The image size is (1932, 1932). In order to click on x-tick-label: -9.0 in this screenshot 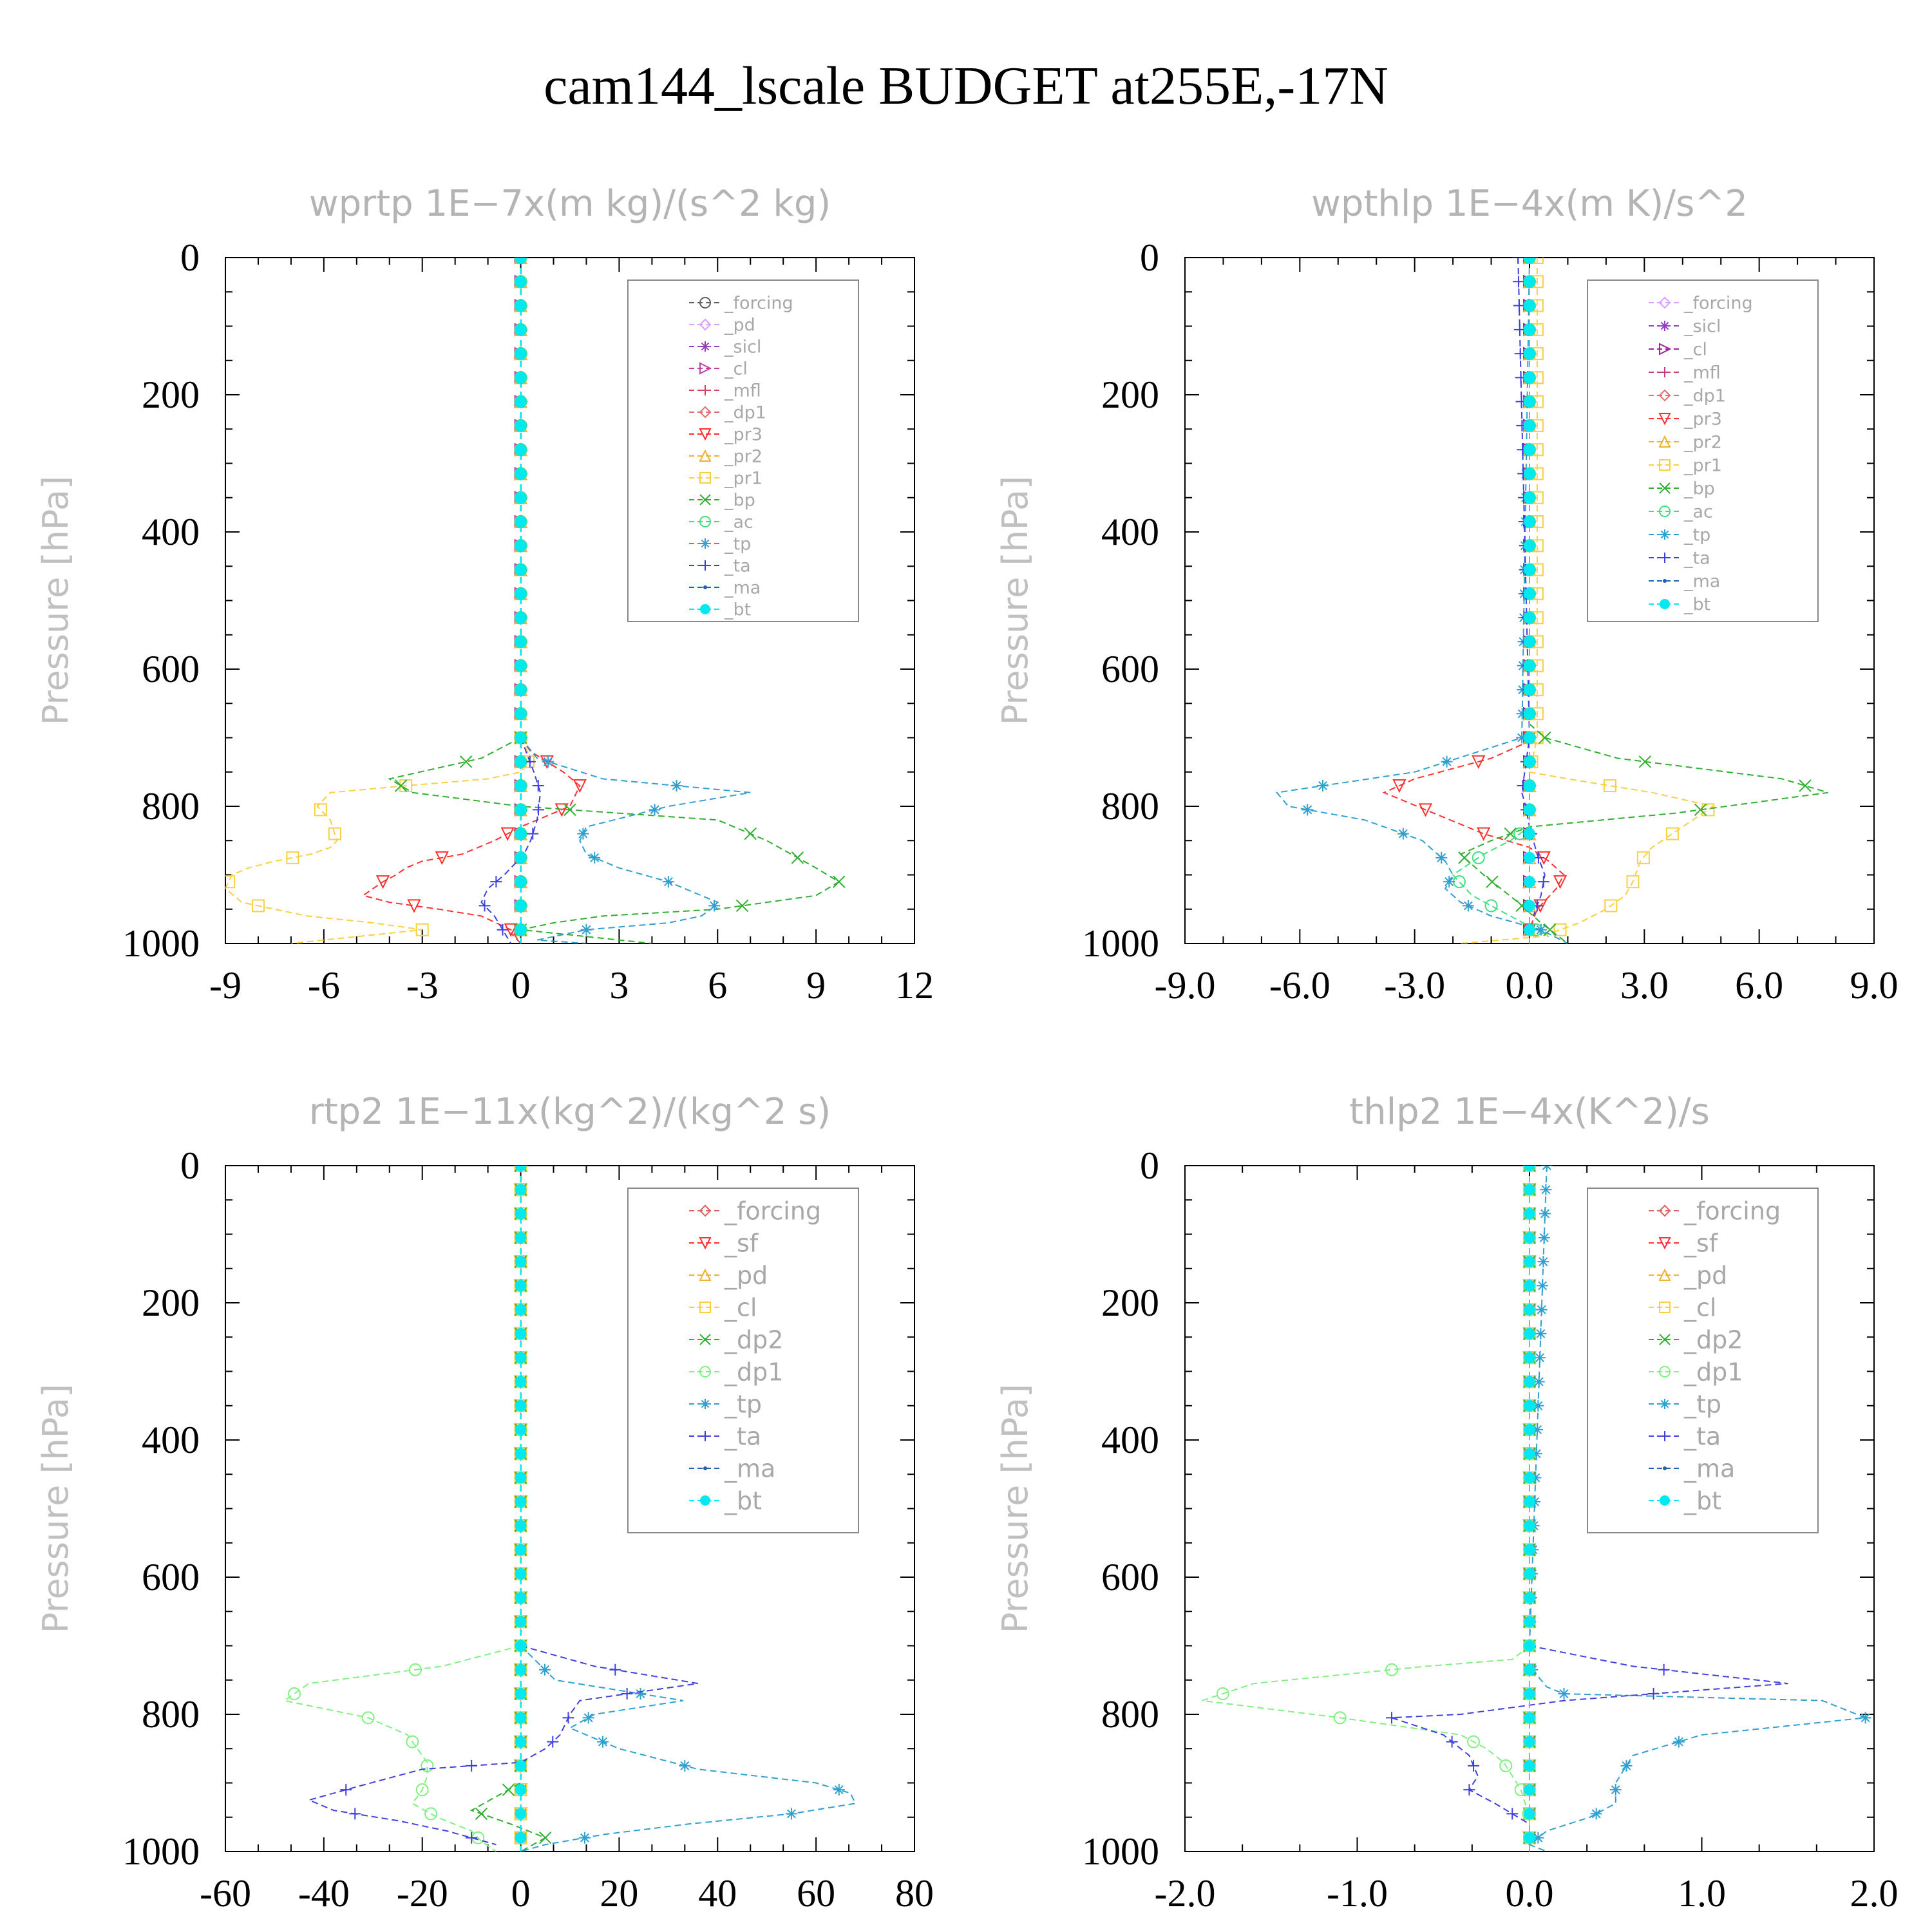, I will do `click(1186, 985)`.